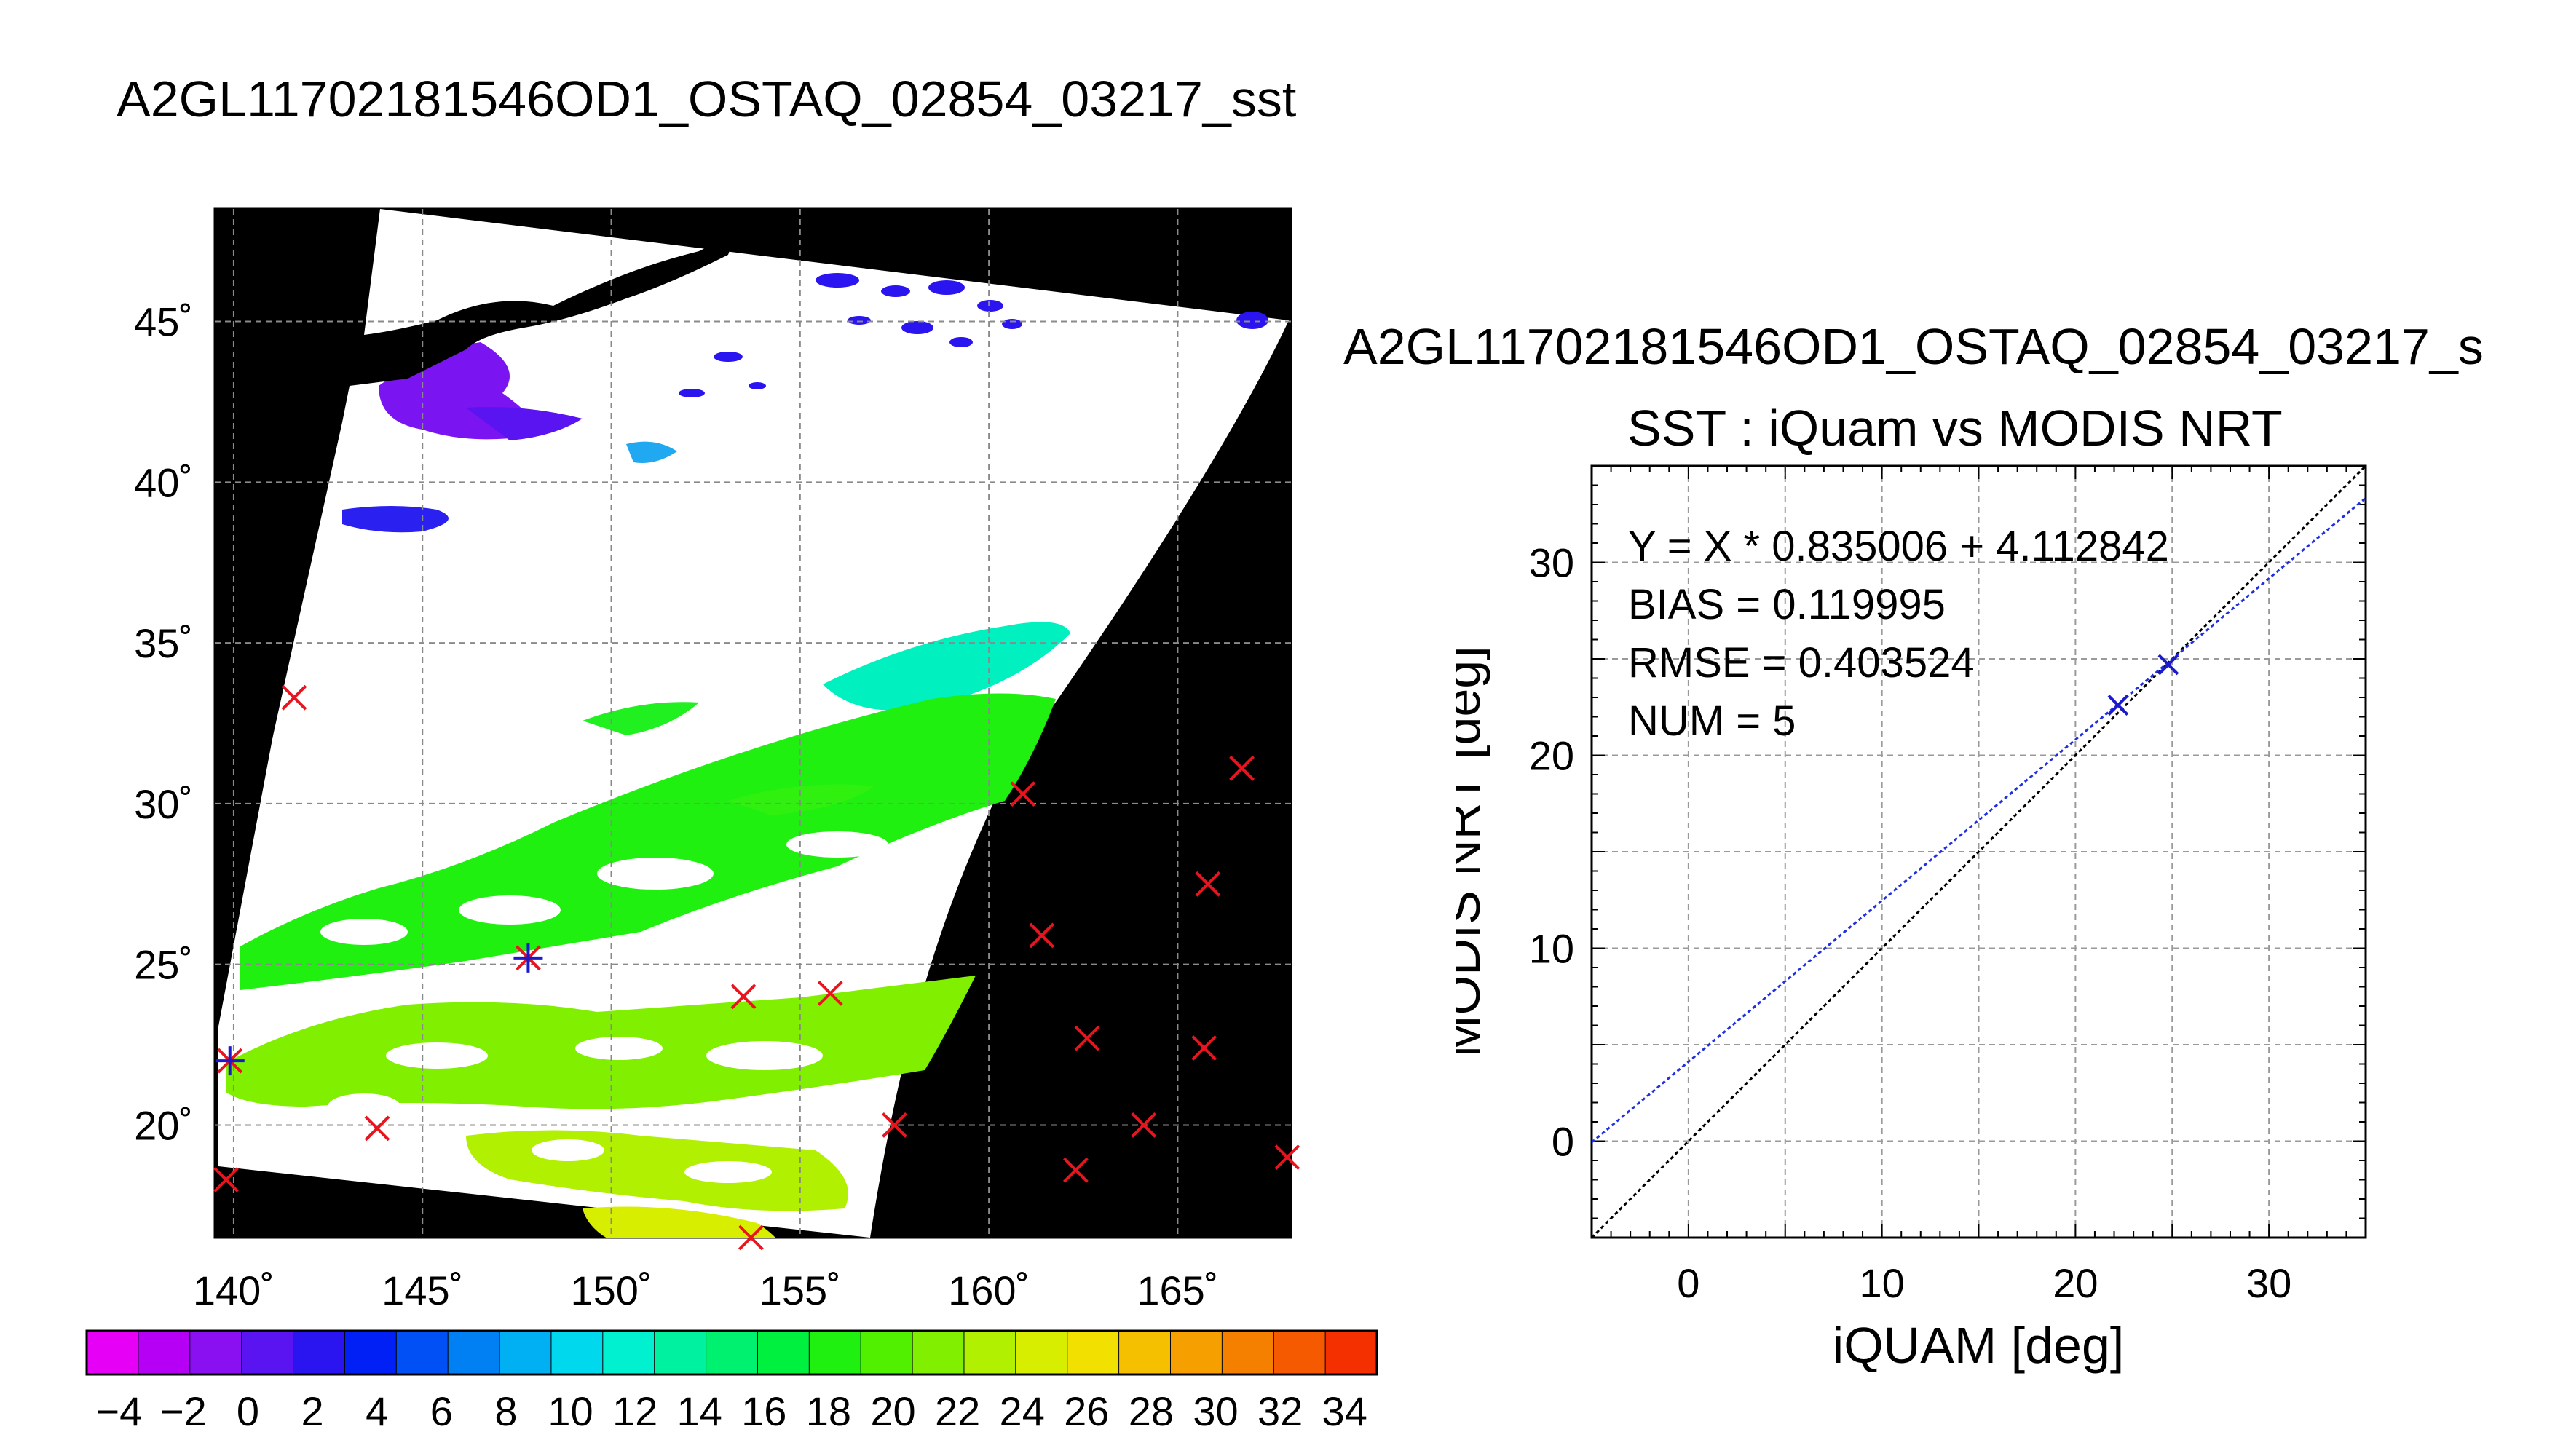  Describe the element at coordinates (441, 1411) in the screenshot. I see `colorbar-tick-label: 6` at that location.